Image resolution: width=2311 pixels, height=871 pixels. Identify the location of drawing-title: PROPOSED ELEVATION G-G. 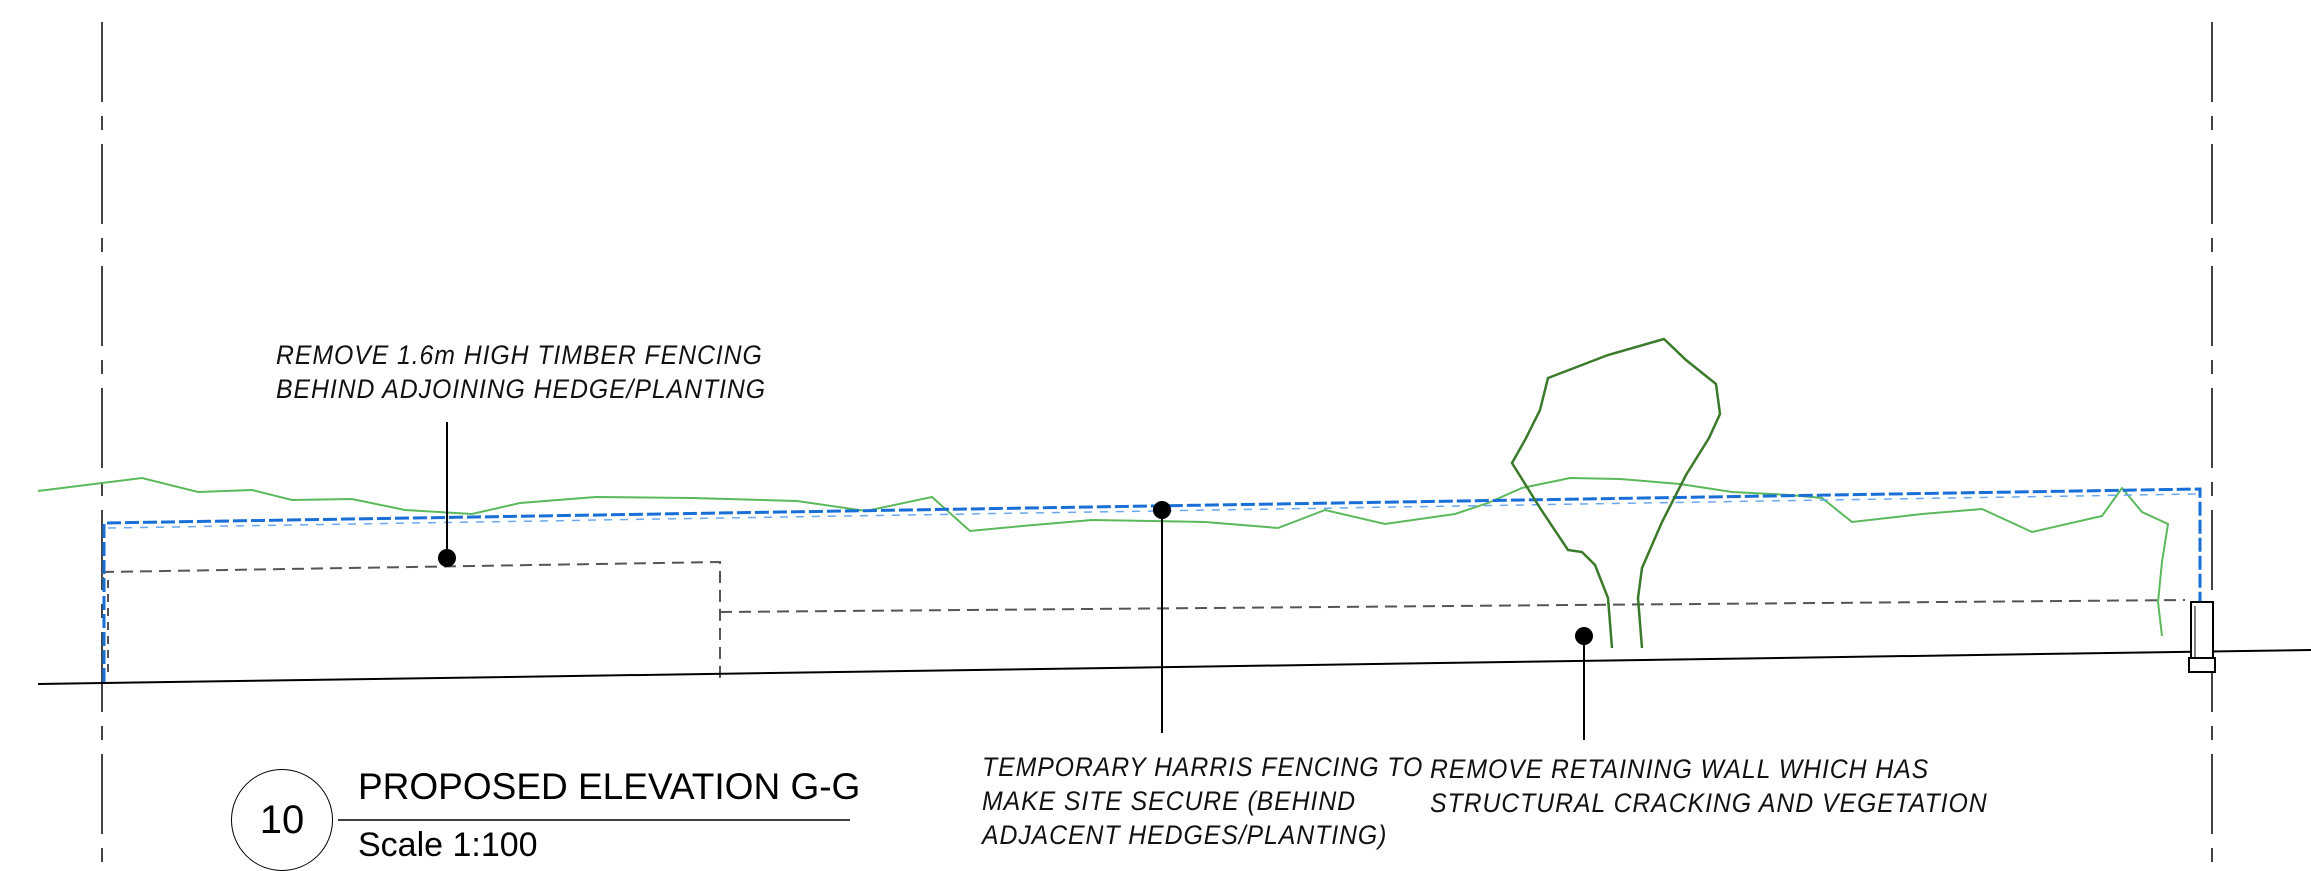
(609, 786).